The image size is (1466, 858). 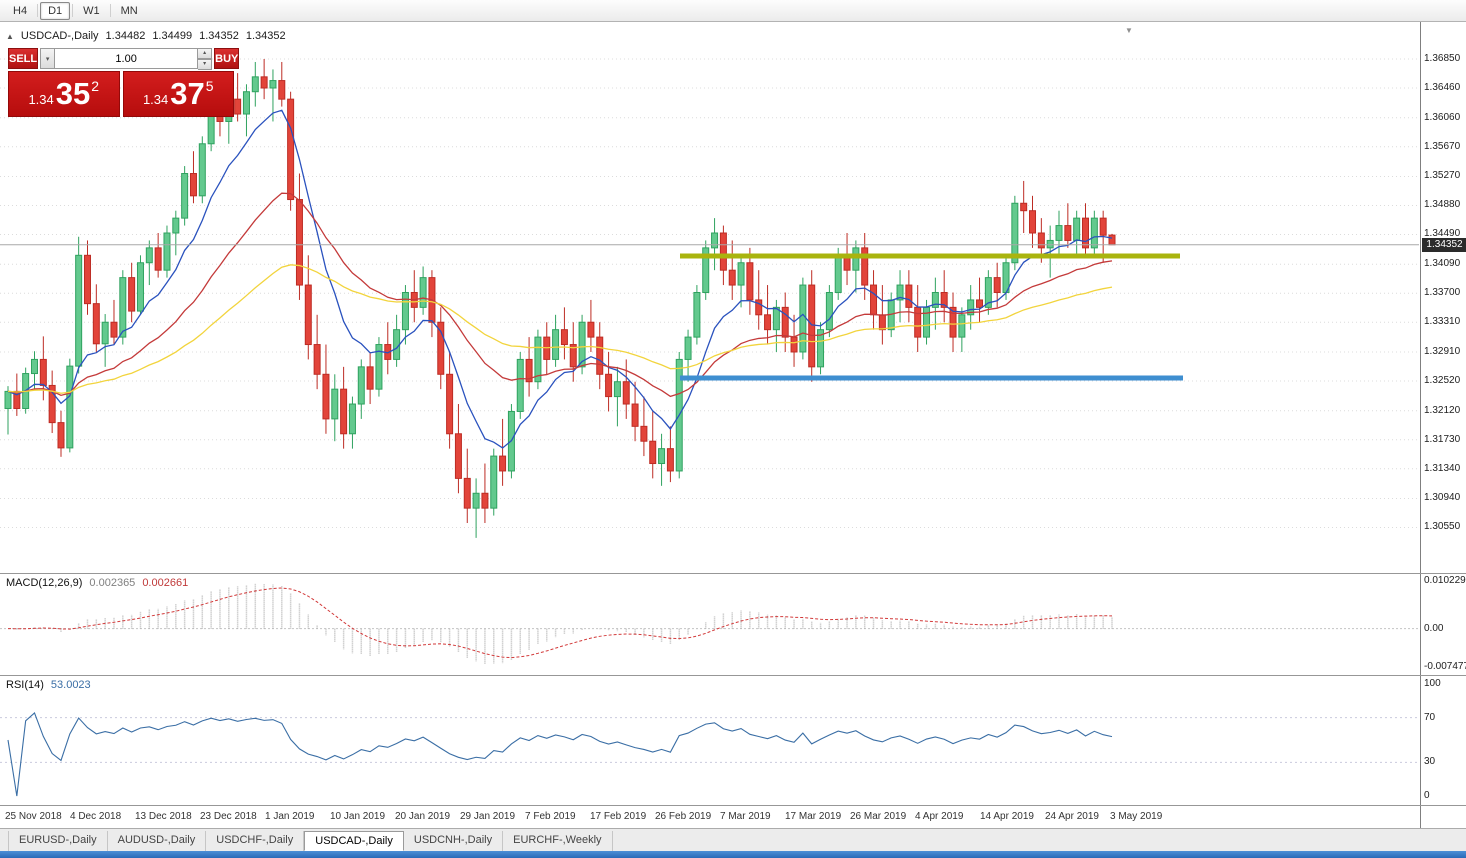 What do you see at coordinates (558, 841) in the screenshot?
I see `chart-tab-eurchf: EURCHF-,Weekly` at bounding box center [558, 841].